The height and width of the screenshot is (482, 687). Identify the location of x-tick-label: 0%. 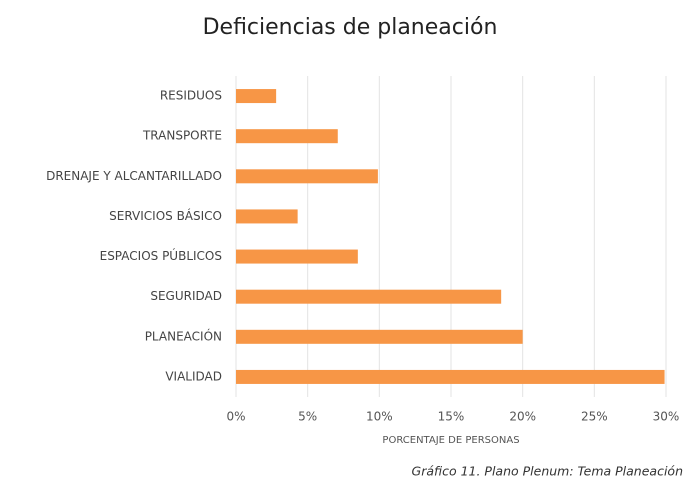
(235, 417).